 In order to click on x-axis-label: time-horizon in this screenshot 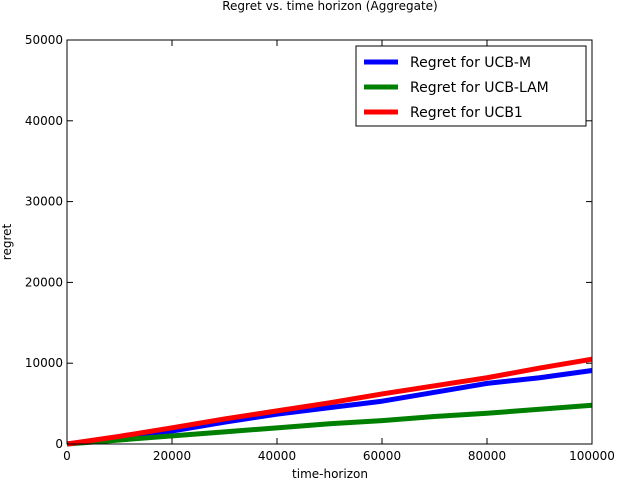, I will do `click(330, 473)`.